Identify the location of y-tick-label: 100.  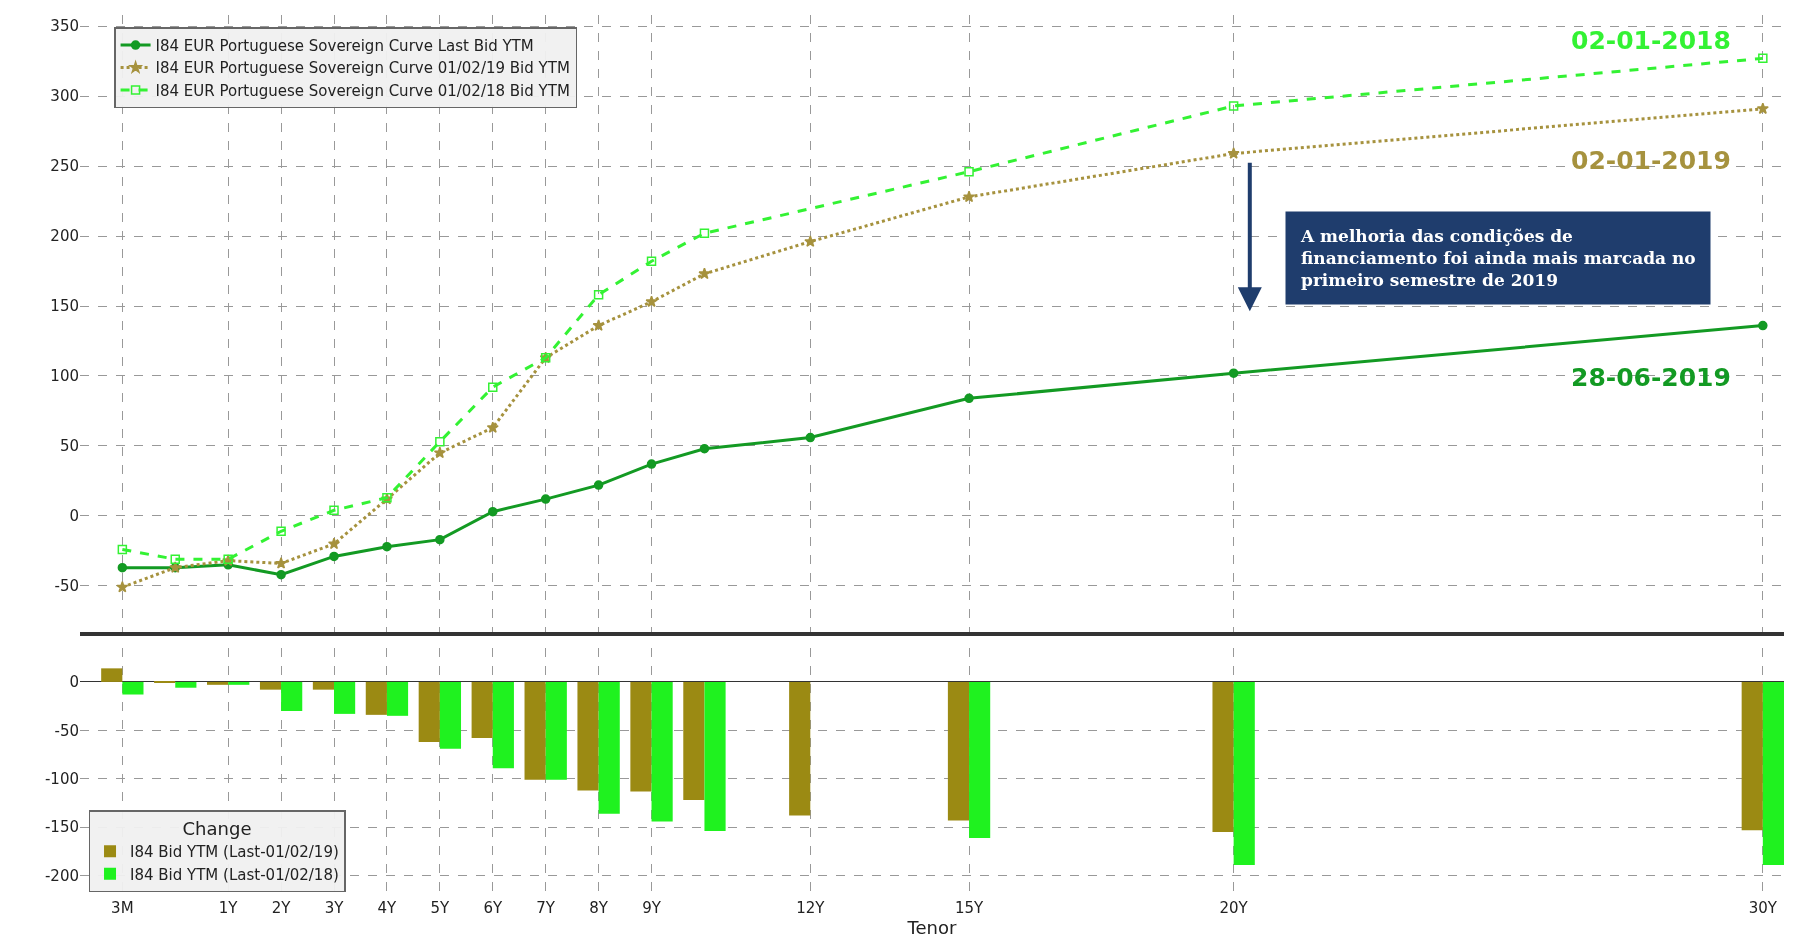
(64, 376).